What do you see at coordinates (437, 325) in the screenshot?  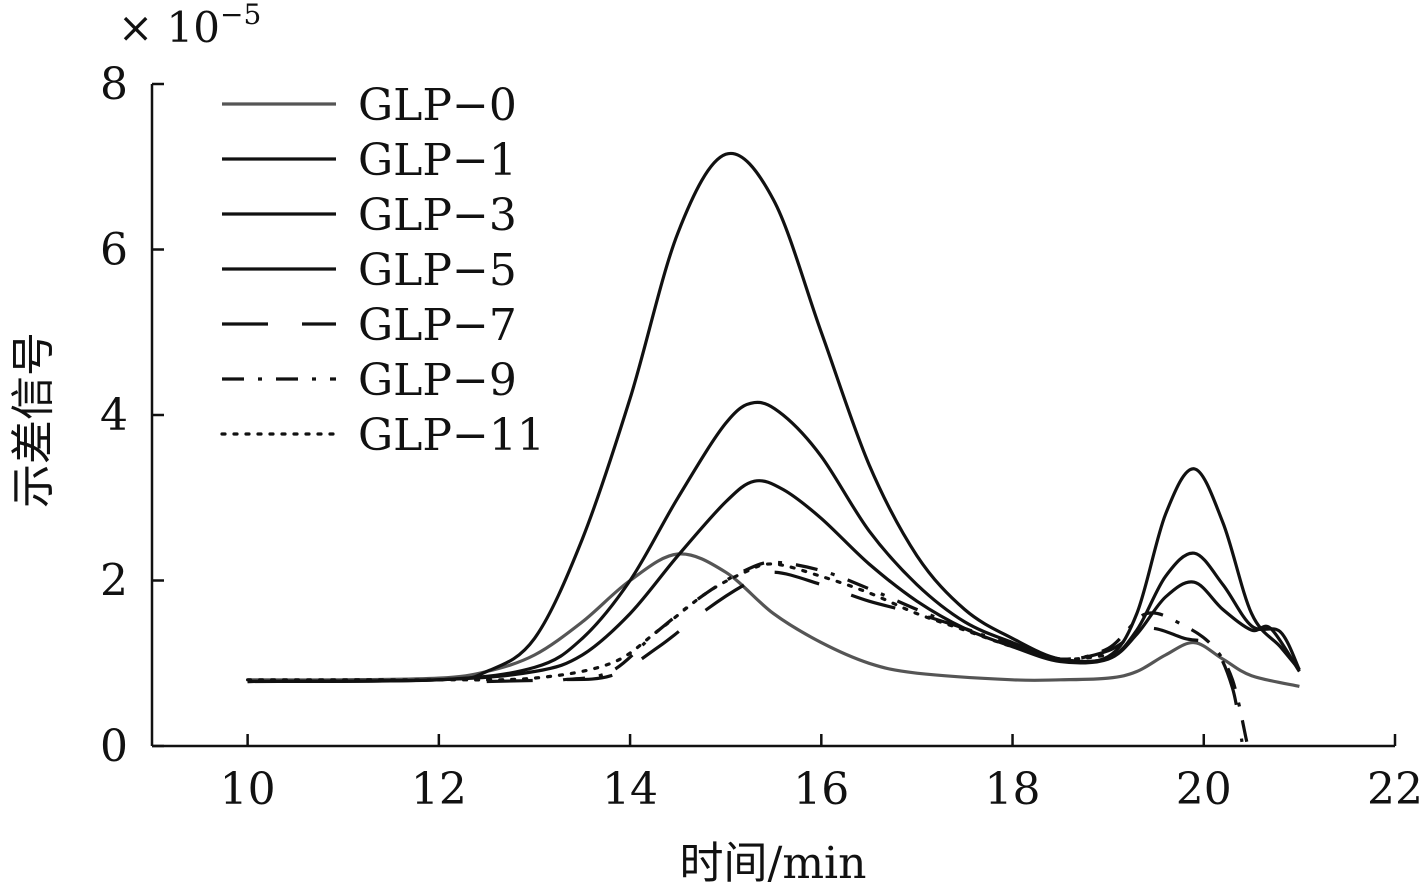 I see `legend-label: GLP−7` at bounding box center [437, 325].